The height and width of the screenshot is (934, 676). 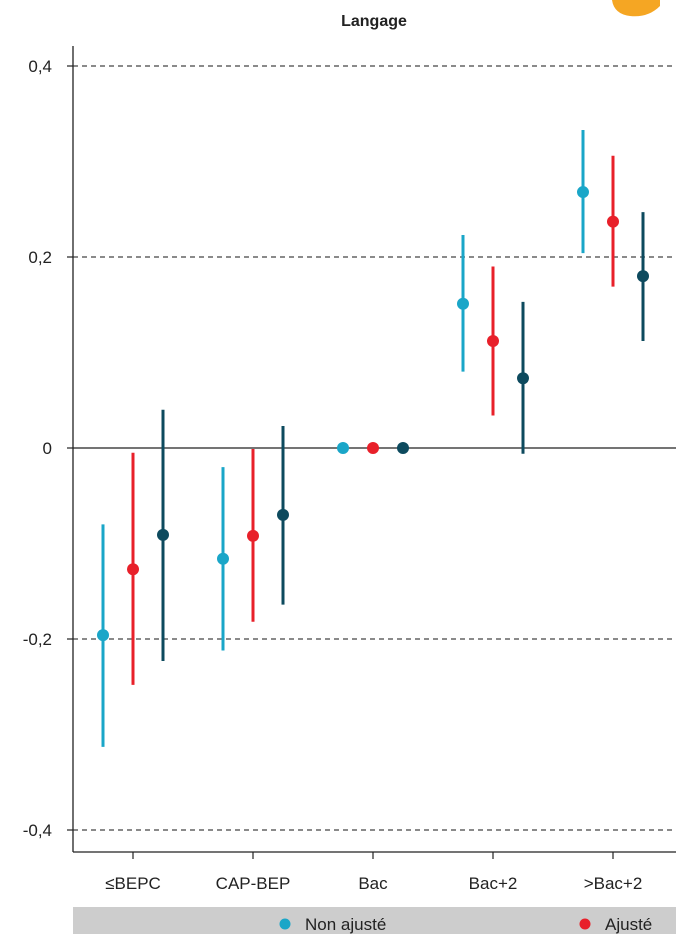 I want to click on y-tick-label: -0,4, so click(x=37, y=830).